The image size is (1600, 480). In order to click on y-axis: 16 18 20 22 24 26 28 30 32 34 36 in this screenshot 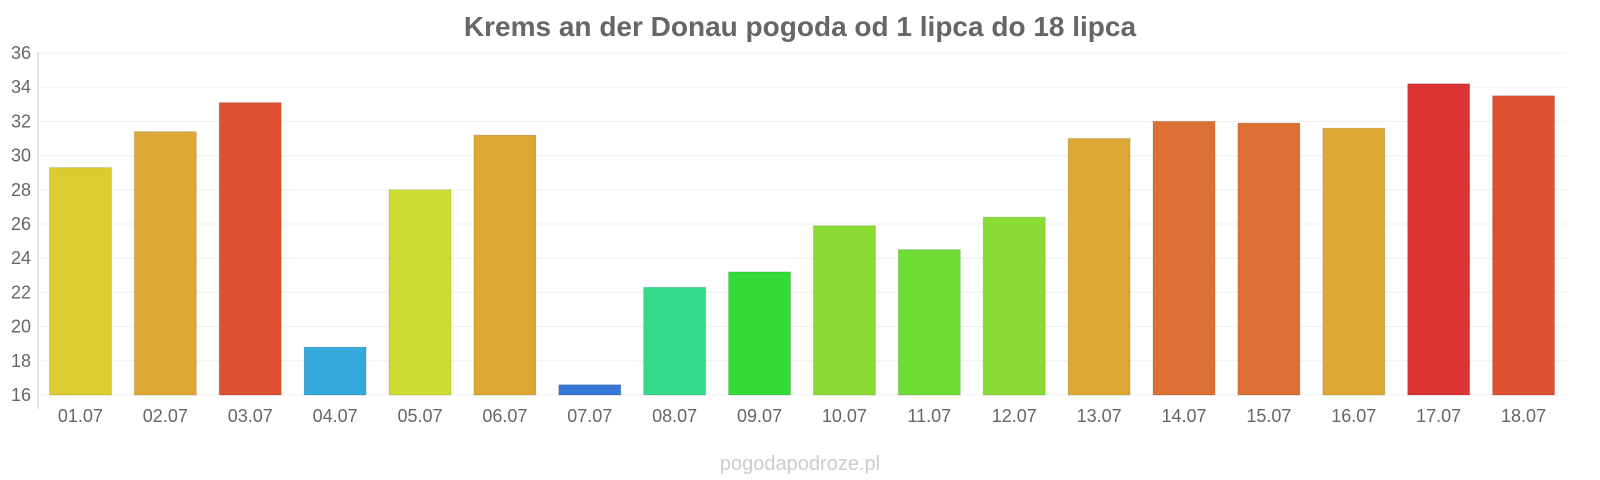, I will do `click(21, 224)`.